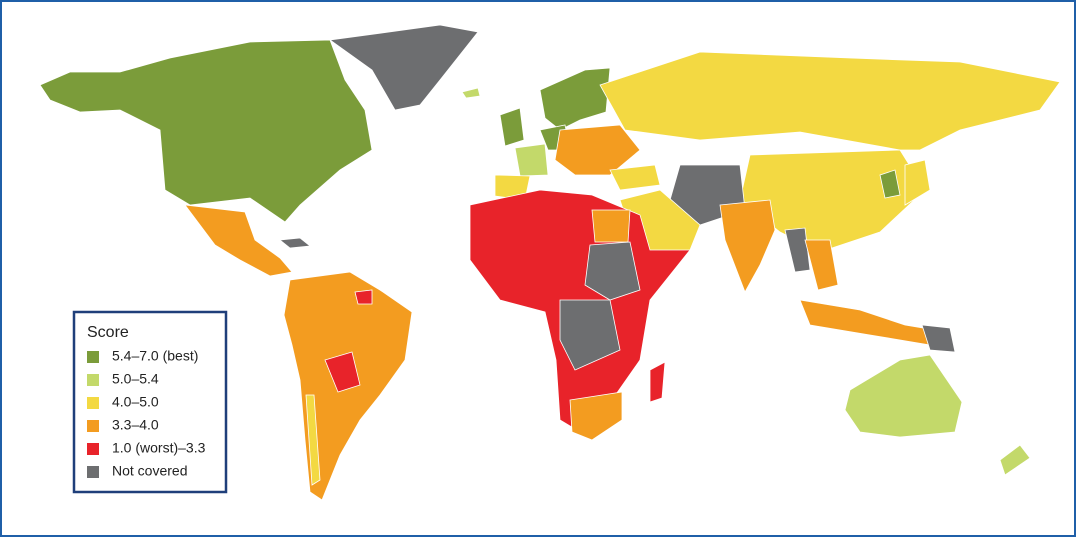 The width and height of the screenshot is (1076, 537). Describe the element at coordinates (238, 240) in the screenshot. I see `mexico-central-america` at that location.